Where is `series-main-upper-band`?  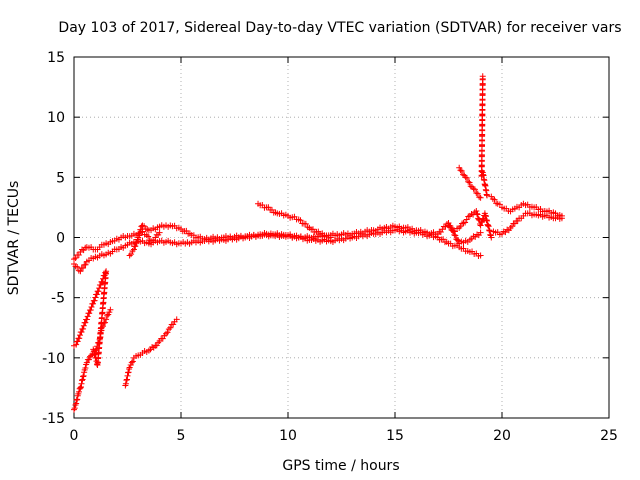 series-main-upper-band is located at coordinates (277, 241).